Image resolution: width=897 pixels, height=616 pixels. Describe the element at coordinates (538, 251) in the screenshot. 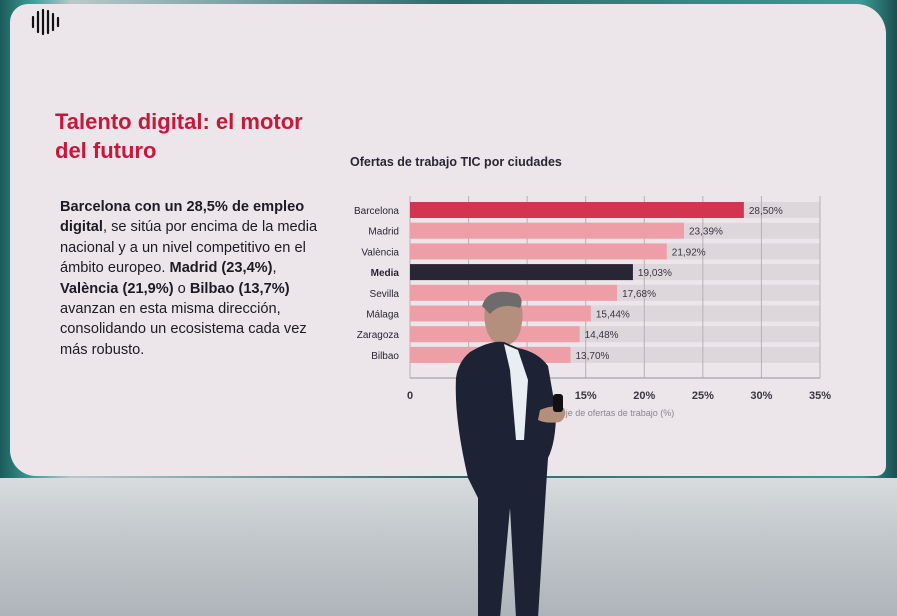

I see `bar-valència` at that location.